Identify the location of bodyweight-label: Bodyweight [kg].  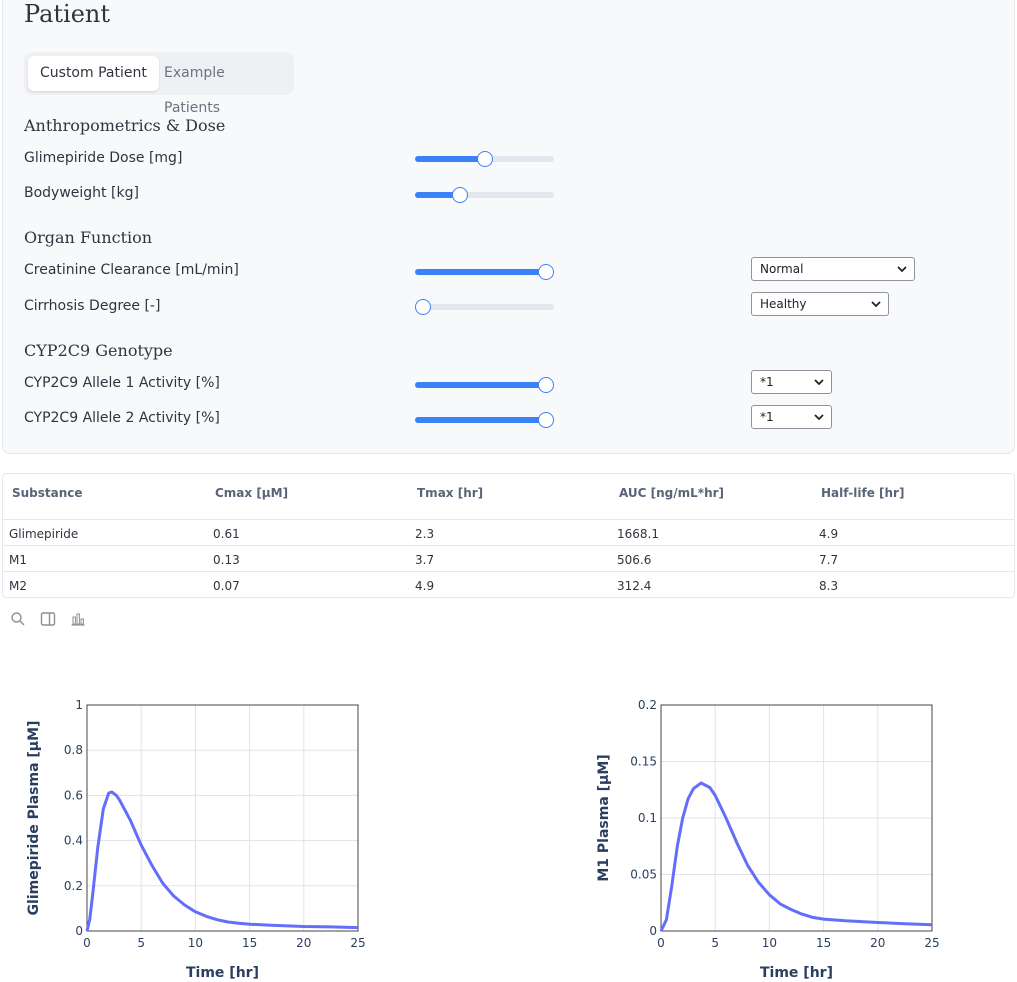
(81, 193).